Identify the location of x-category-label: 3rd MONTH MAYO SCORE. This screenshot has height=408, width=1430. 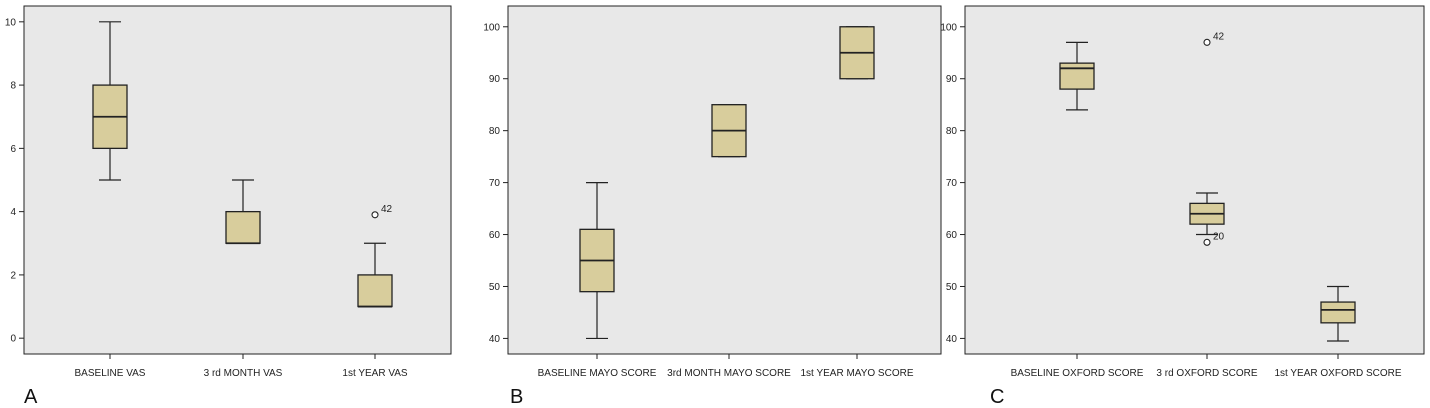
(729, 373).